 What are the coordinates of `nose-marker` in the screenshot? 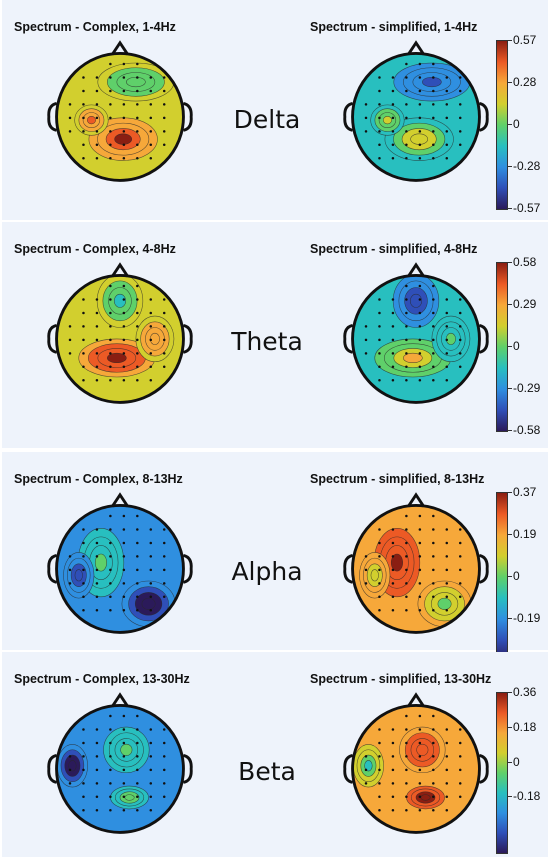 It's located at (120, 700).